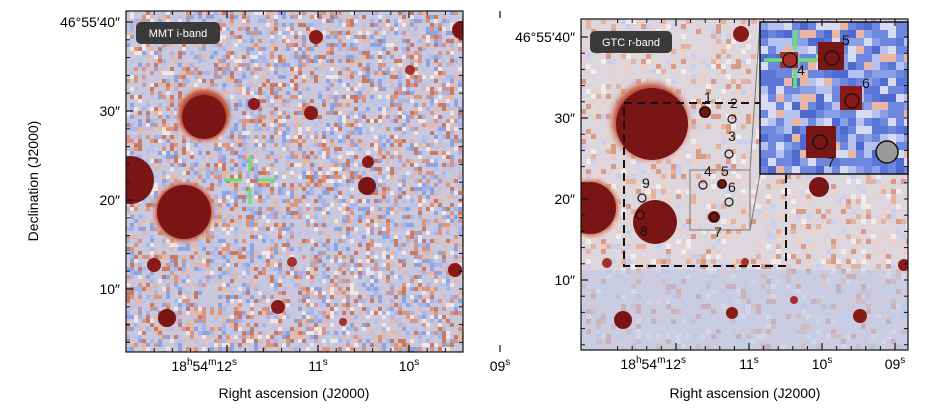 Image resolution: width=936 pixels, height=410 pixels. Describe the element at coordinates (33, 181) in the screenshot. I see `left-ylabel: Declination (J2000)` at that location.